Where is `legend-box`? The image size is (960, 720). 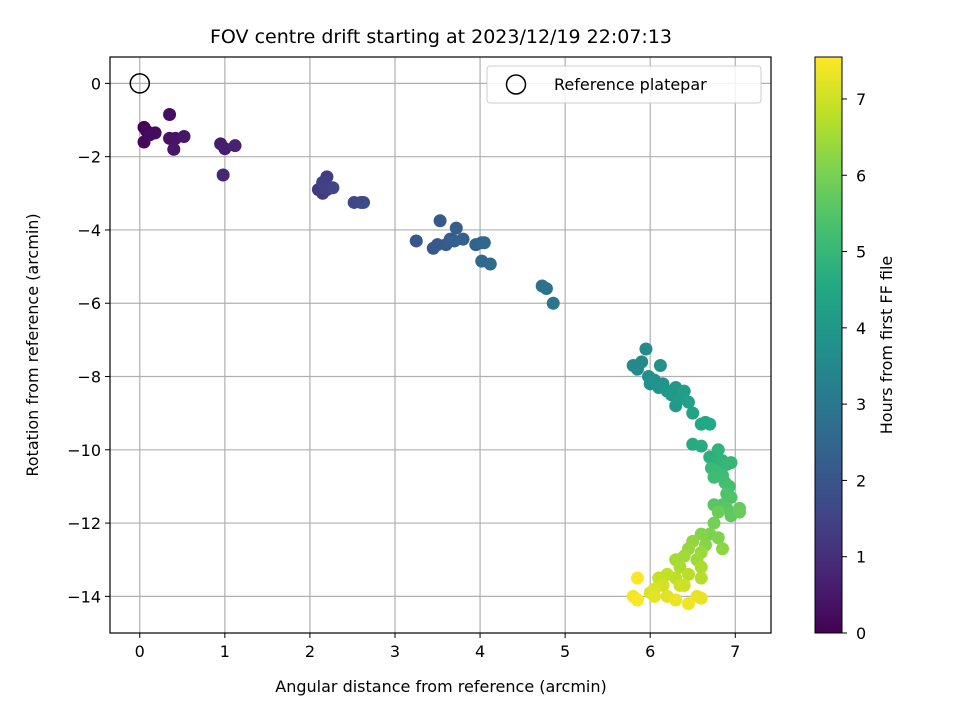 legend-box is located at coordinates (624, 84).